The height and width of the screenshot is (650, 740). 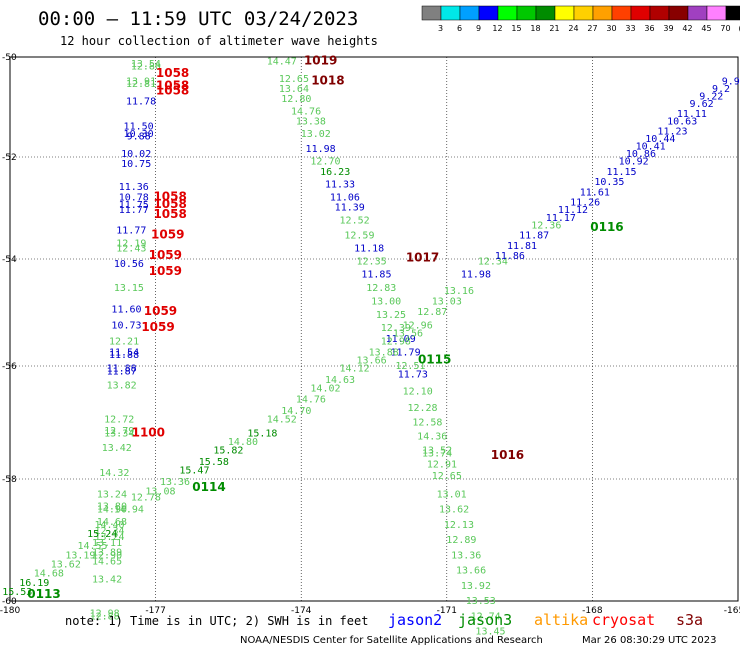 I want to click on pass-time-label: 1100, so click(x=148, y=433).